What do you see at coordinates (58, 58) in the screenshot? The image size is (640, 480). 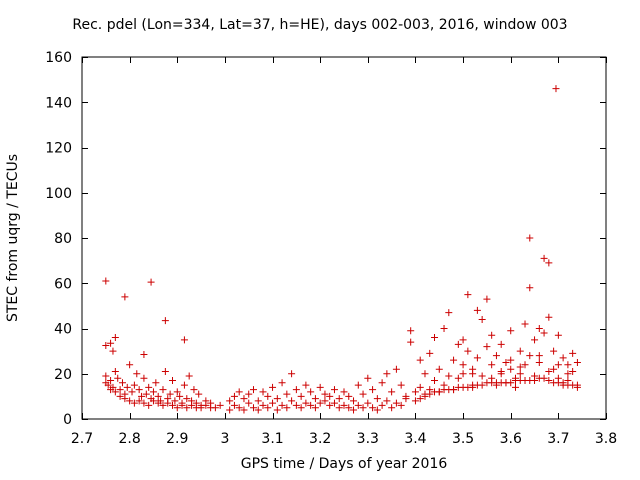 I see `y-tick-label: 160` at bounding box center [58, 58].